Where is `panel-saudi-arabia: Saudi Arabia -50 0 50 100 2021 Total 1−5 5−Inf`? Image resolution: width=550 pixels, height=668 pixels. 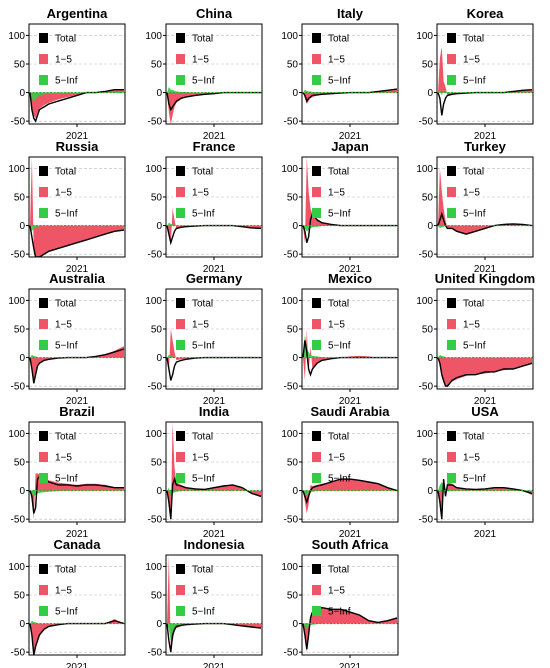 panel-saudi-arabia: Saudi Arabia -50 0 50 100 2021 Total 1−5 5−Inf is located at coordinates (340, 472).